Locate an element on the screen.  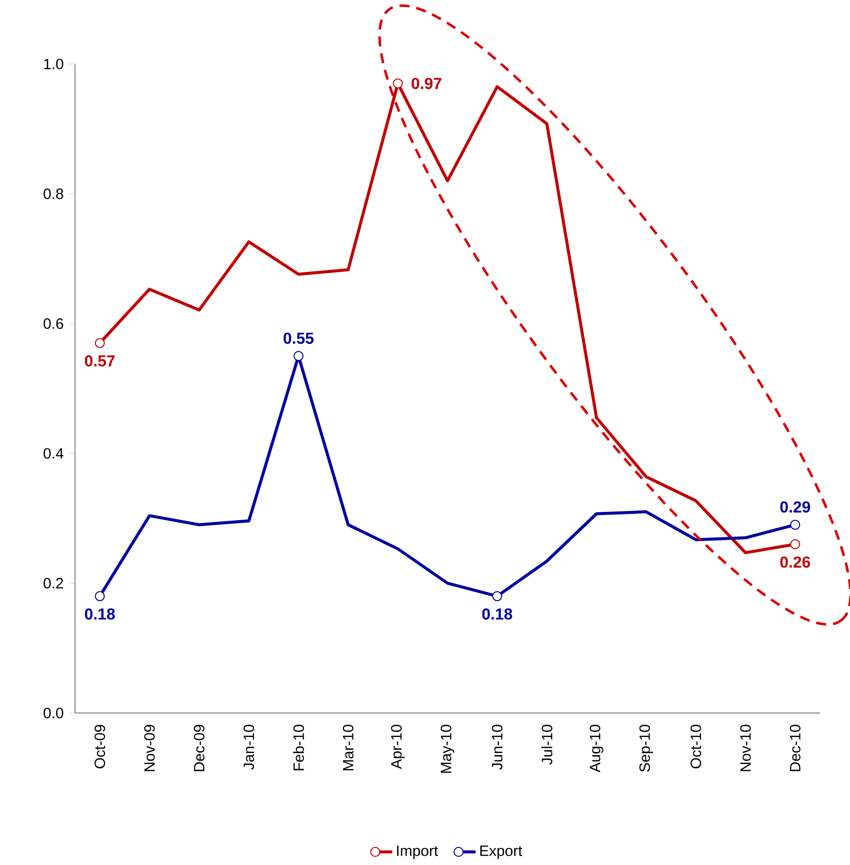
data-label: 0.55 is located at coordinates (299, 338).